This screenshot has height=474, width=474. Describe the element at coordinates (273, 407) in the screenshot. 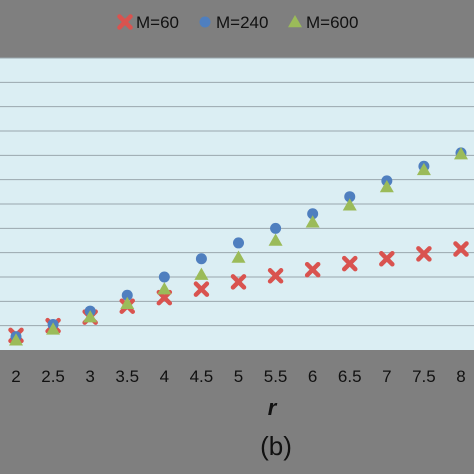

I see `x-axis-label: r` at that location.